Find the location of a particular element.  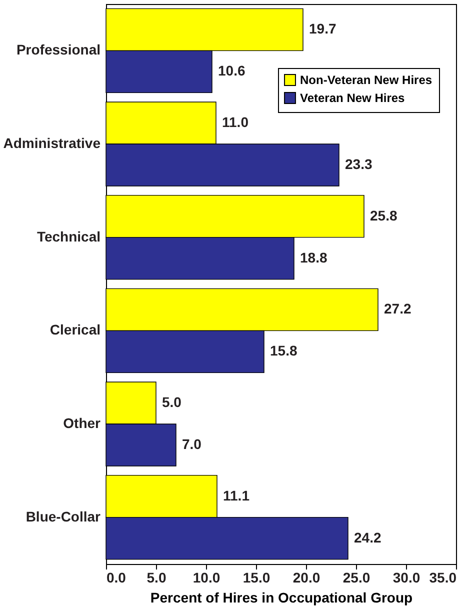

data-label: 7.0 is located at coordinates (192, 444).